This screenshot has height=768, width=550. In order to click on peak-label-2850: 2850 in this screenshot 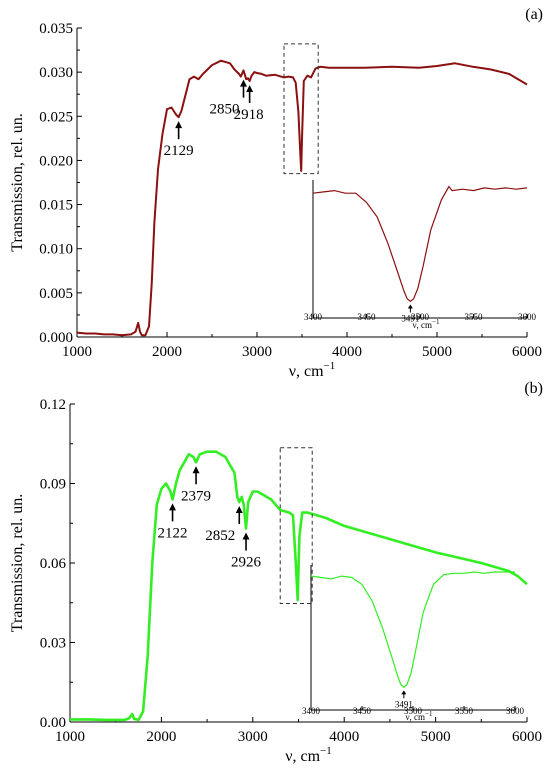, I will do `click(225, 110)`.